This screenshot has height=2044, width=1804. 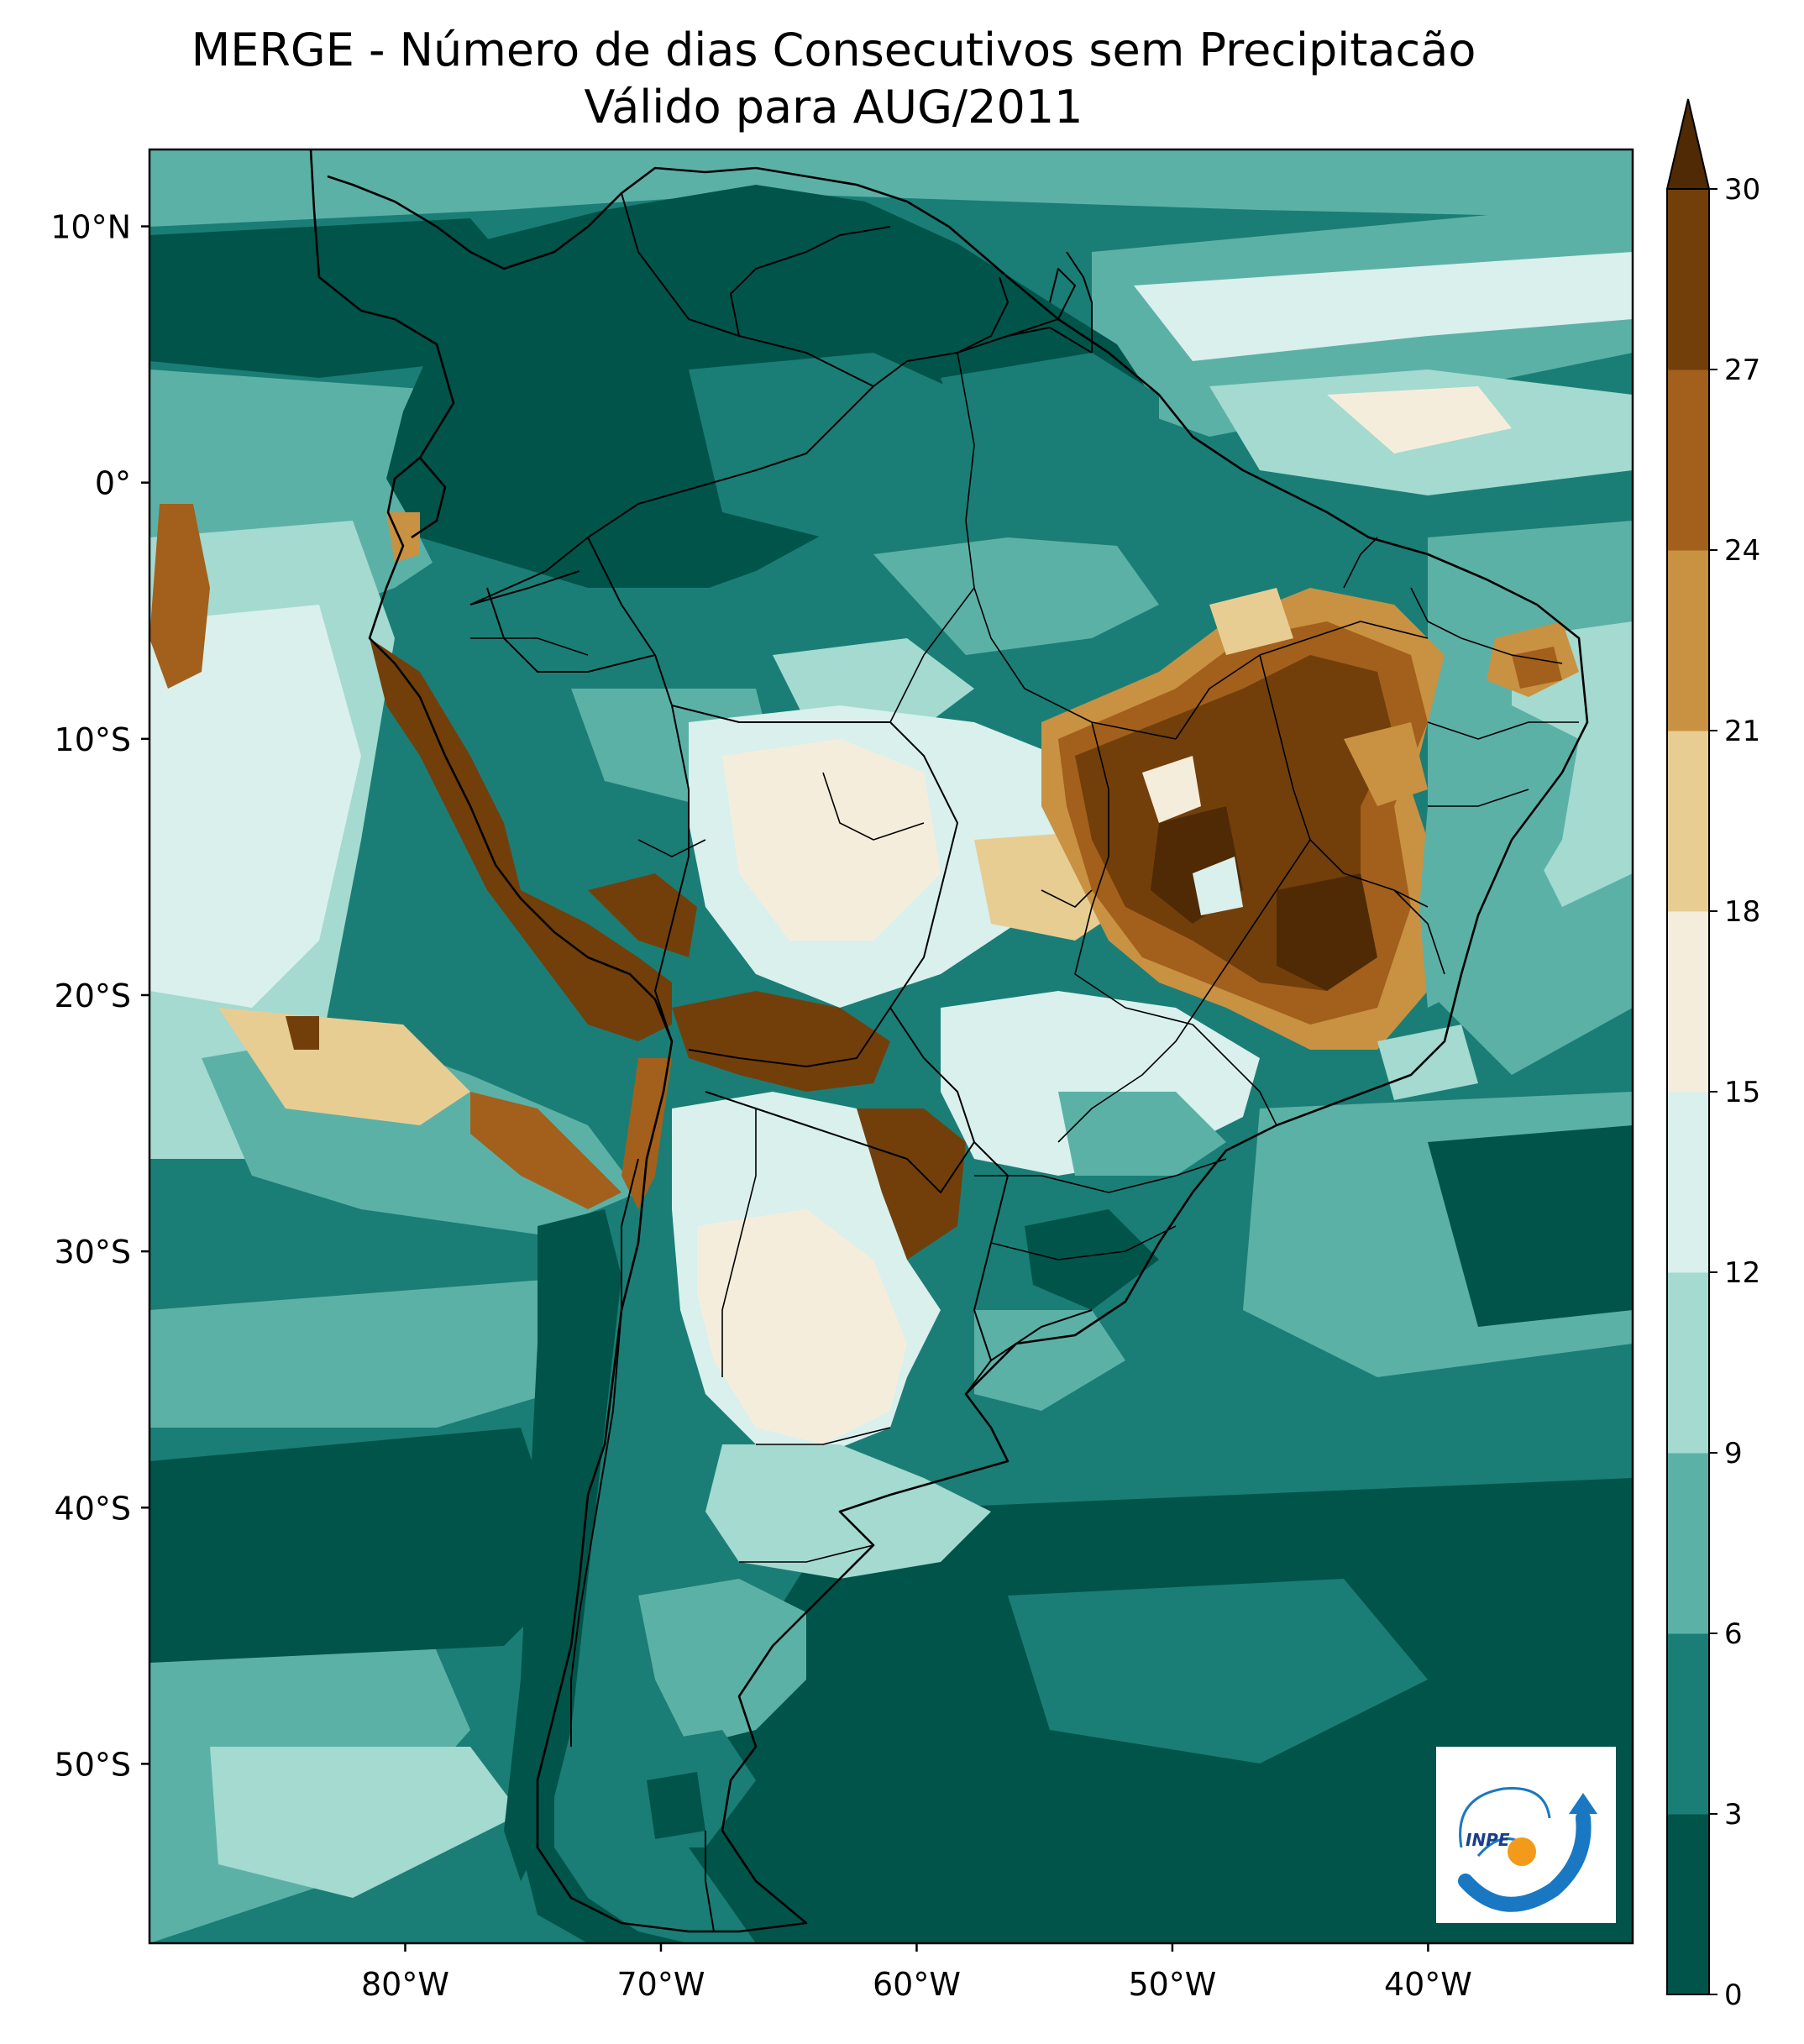 What do you see at coordinates (1742, 551) in the screenshot?
I see `colorbar-tick-label: 24` at bounding box center [1742, 551].